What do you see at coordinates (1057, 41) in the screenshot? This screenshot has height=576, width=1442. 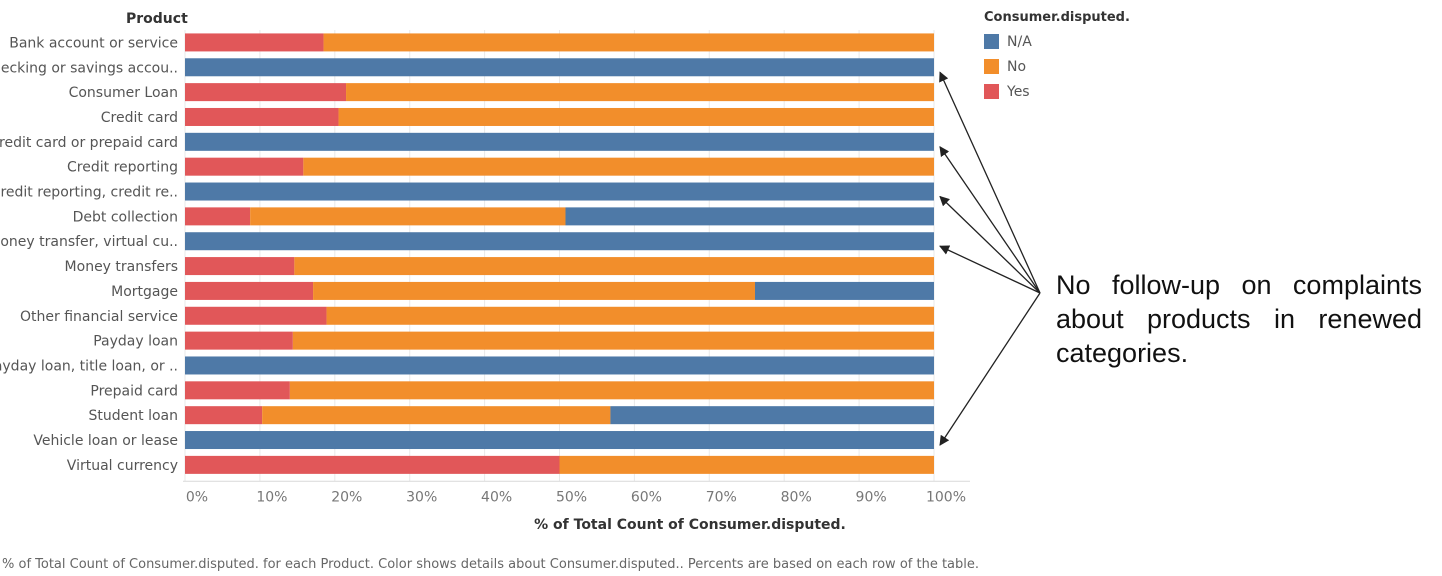 I see `legend-item-na: N/A` at bounding box center [1057, 41].